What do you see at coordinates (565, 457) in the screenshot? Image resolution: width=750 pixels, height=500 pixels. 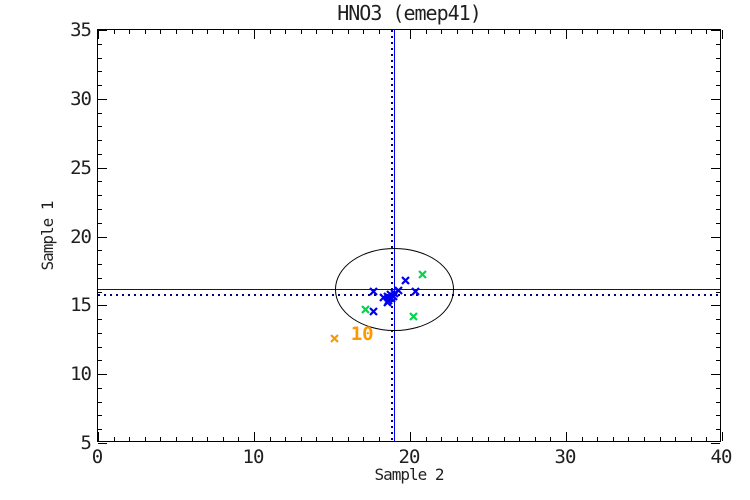 I see `x-tick-label: 30` at bounding box center [565, 457].